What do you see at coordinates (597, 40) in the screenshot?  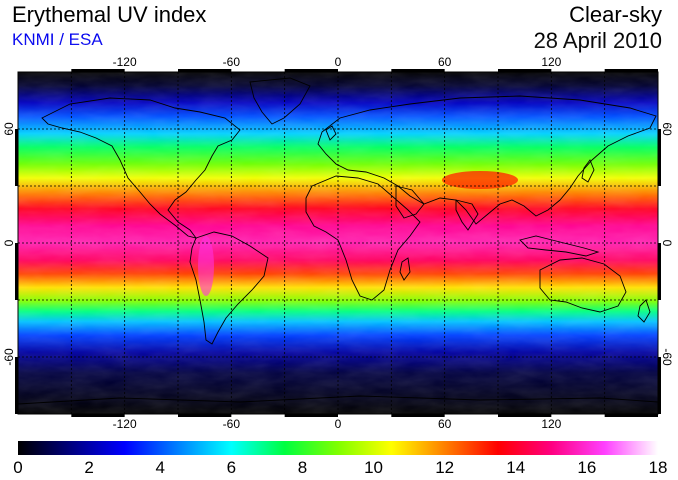 I see `map-date: 28 April 2010` at bounding box center [597, 40].